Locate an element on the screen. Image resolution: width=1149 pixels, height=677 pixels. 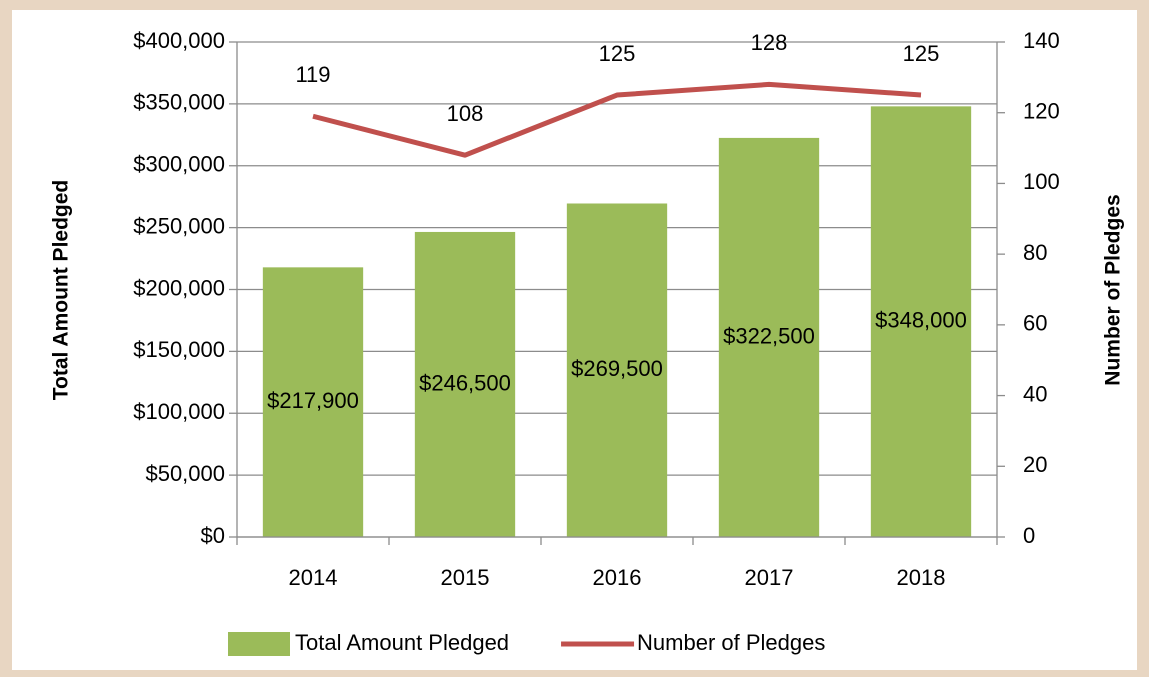
data-label: $246,500 is located at coordinates (465, 382).